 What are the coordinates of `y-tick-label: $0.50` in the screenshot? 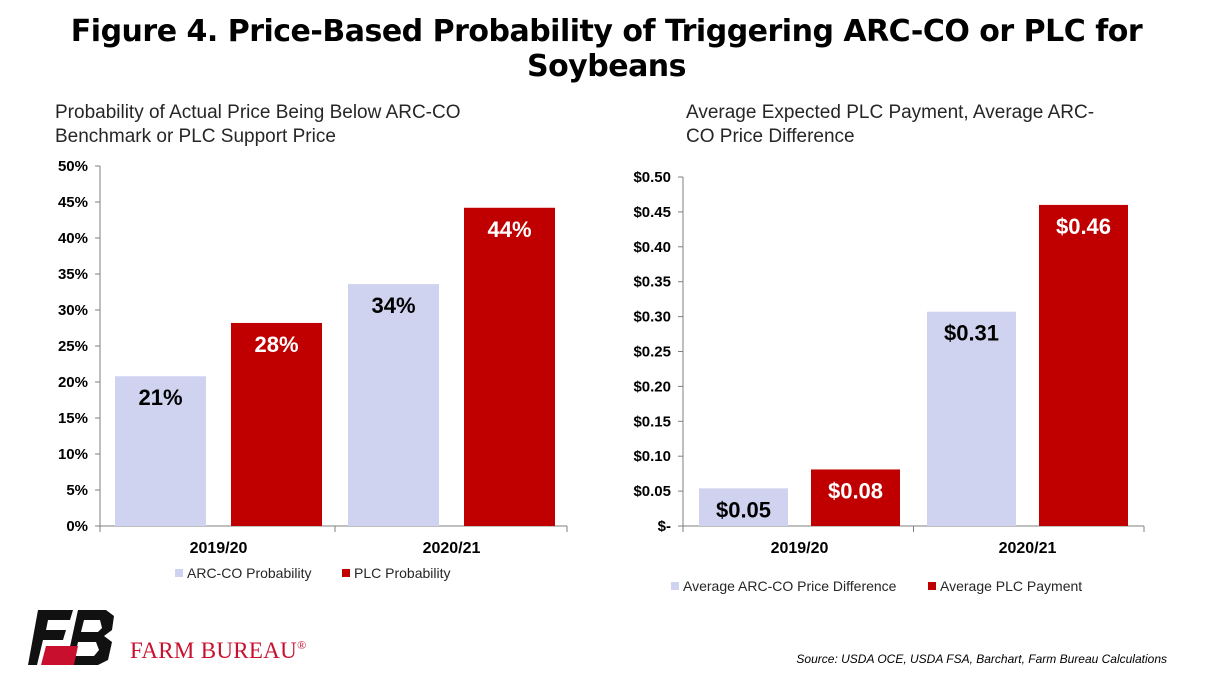 It's located at (652, 177).